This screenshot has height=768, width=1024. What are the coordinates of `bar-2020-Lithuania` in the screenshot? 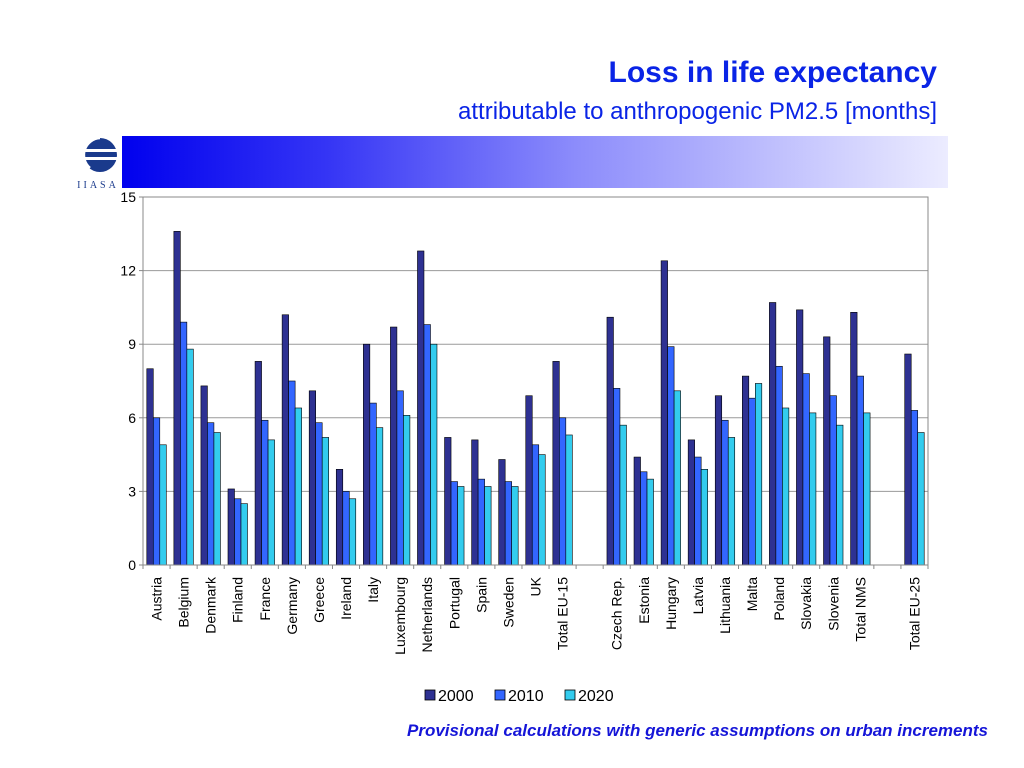 It's located at (731, 501).